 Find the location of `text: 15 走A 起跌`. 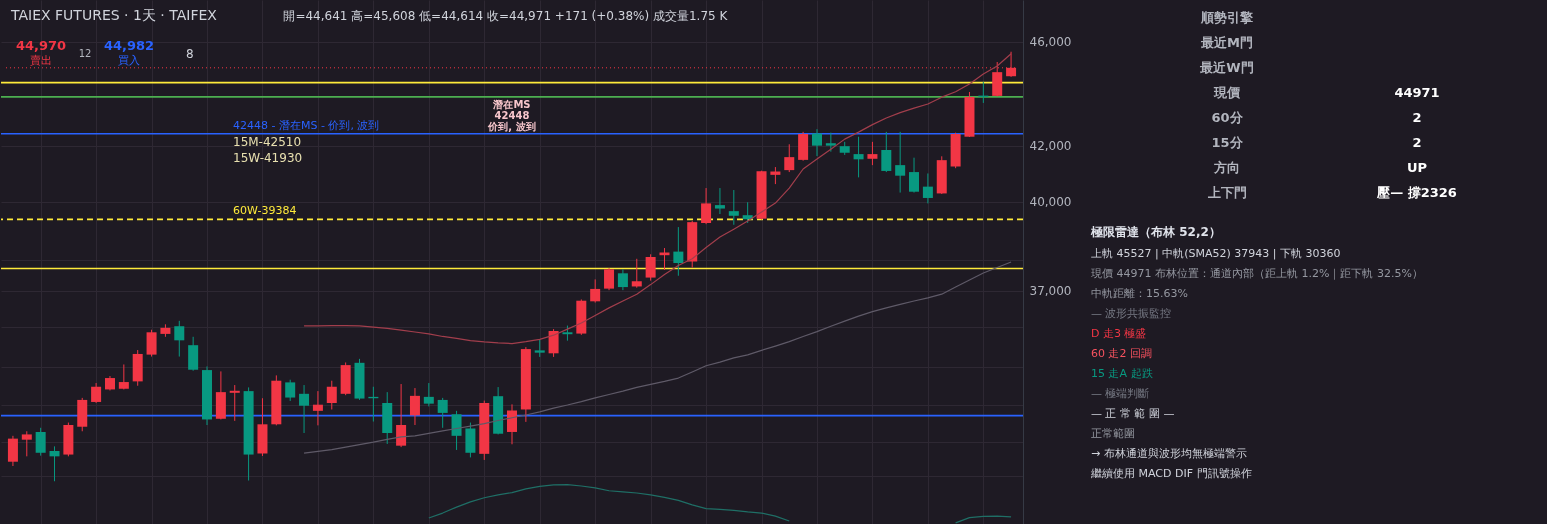

text: 15 走A 起跌 is located at coordinates (1122, 373).